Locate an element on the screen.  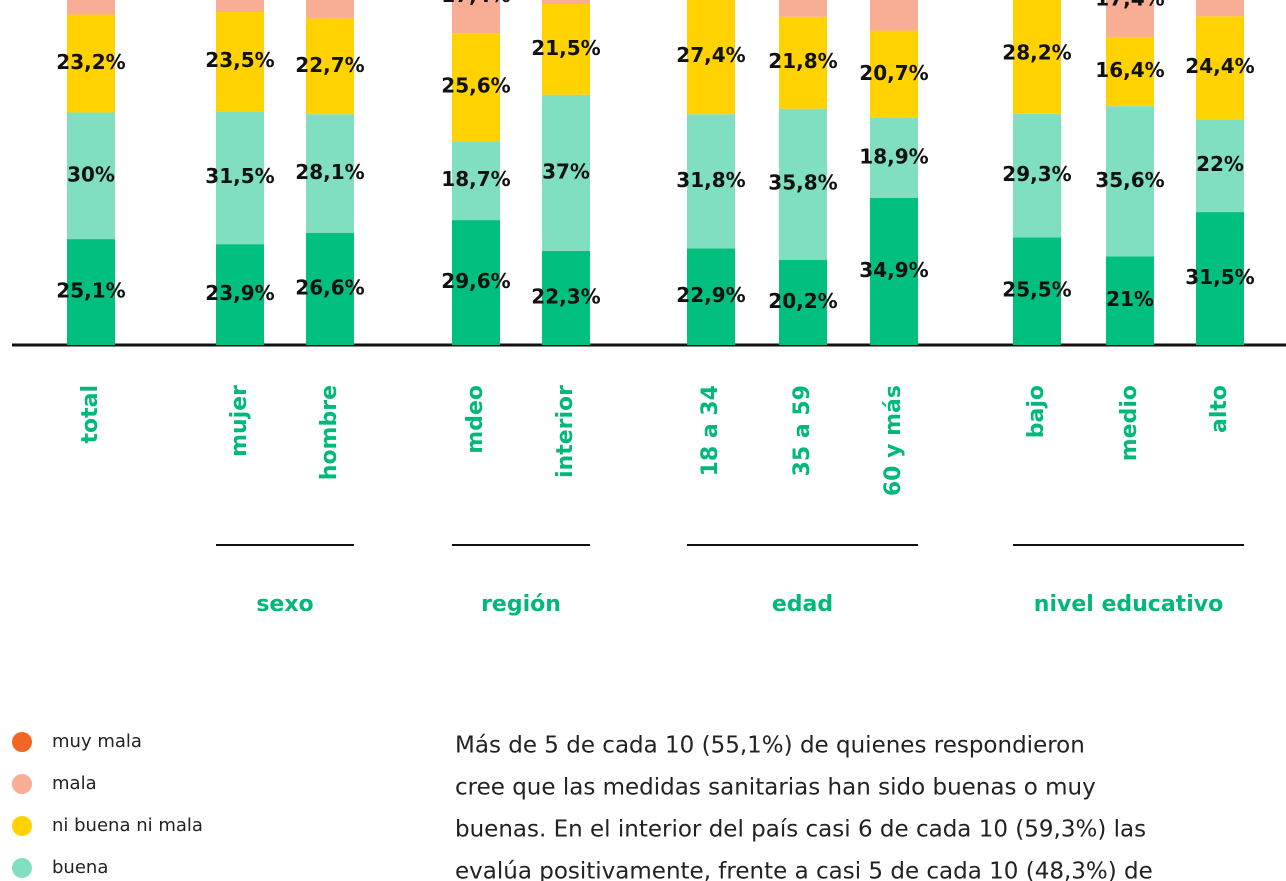
data-label: 25,6% is located at coordinates (475, 86).